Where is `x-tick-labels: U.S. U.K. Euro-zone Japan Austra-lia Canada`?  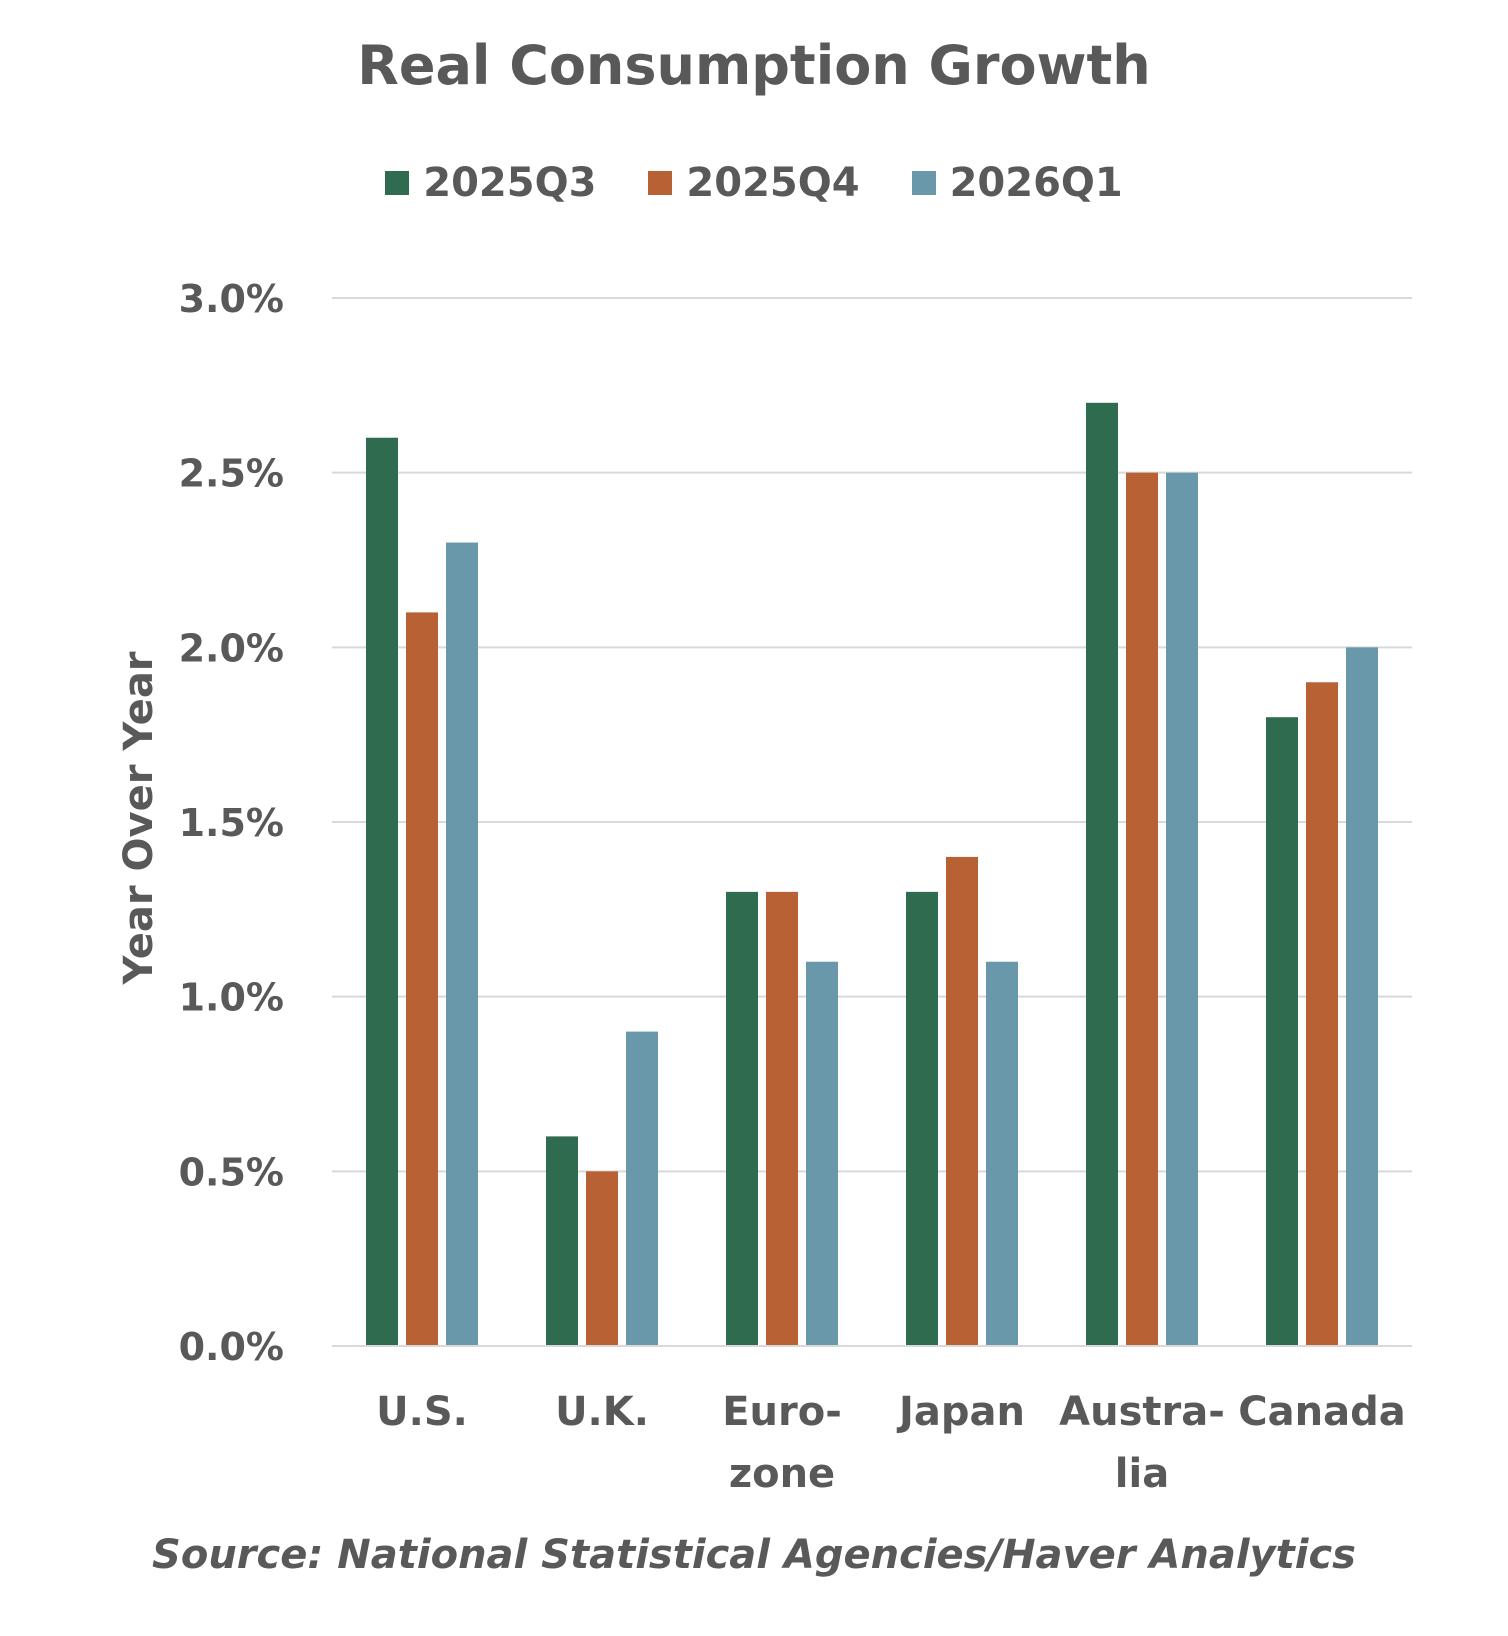 x-tick-labels: U.S. U.K. Euro-zone Japan Austra-lia Canada is located at coordinates (891, 1443).